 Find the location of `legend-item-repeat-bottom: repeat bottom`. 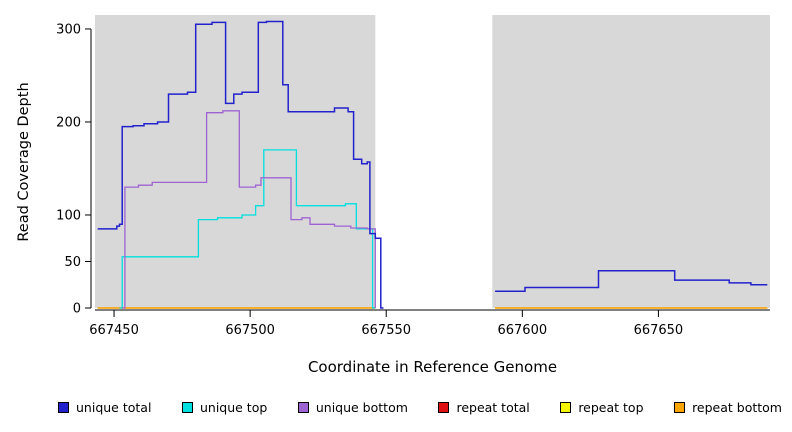

legend-item-repeat-bottom: repeat bottom is located at coordinates (728, 407).